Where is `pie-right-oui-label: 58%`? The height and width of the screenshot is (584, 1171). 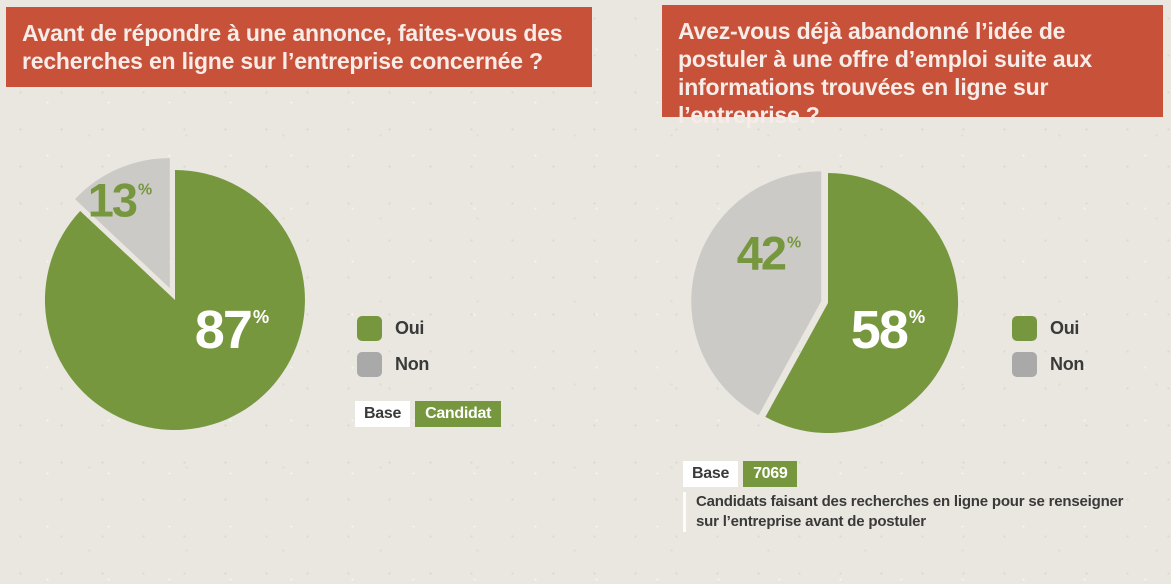
pie-right-oui-label: 58% is located at coordinates (888, 330).